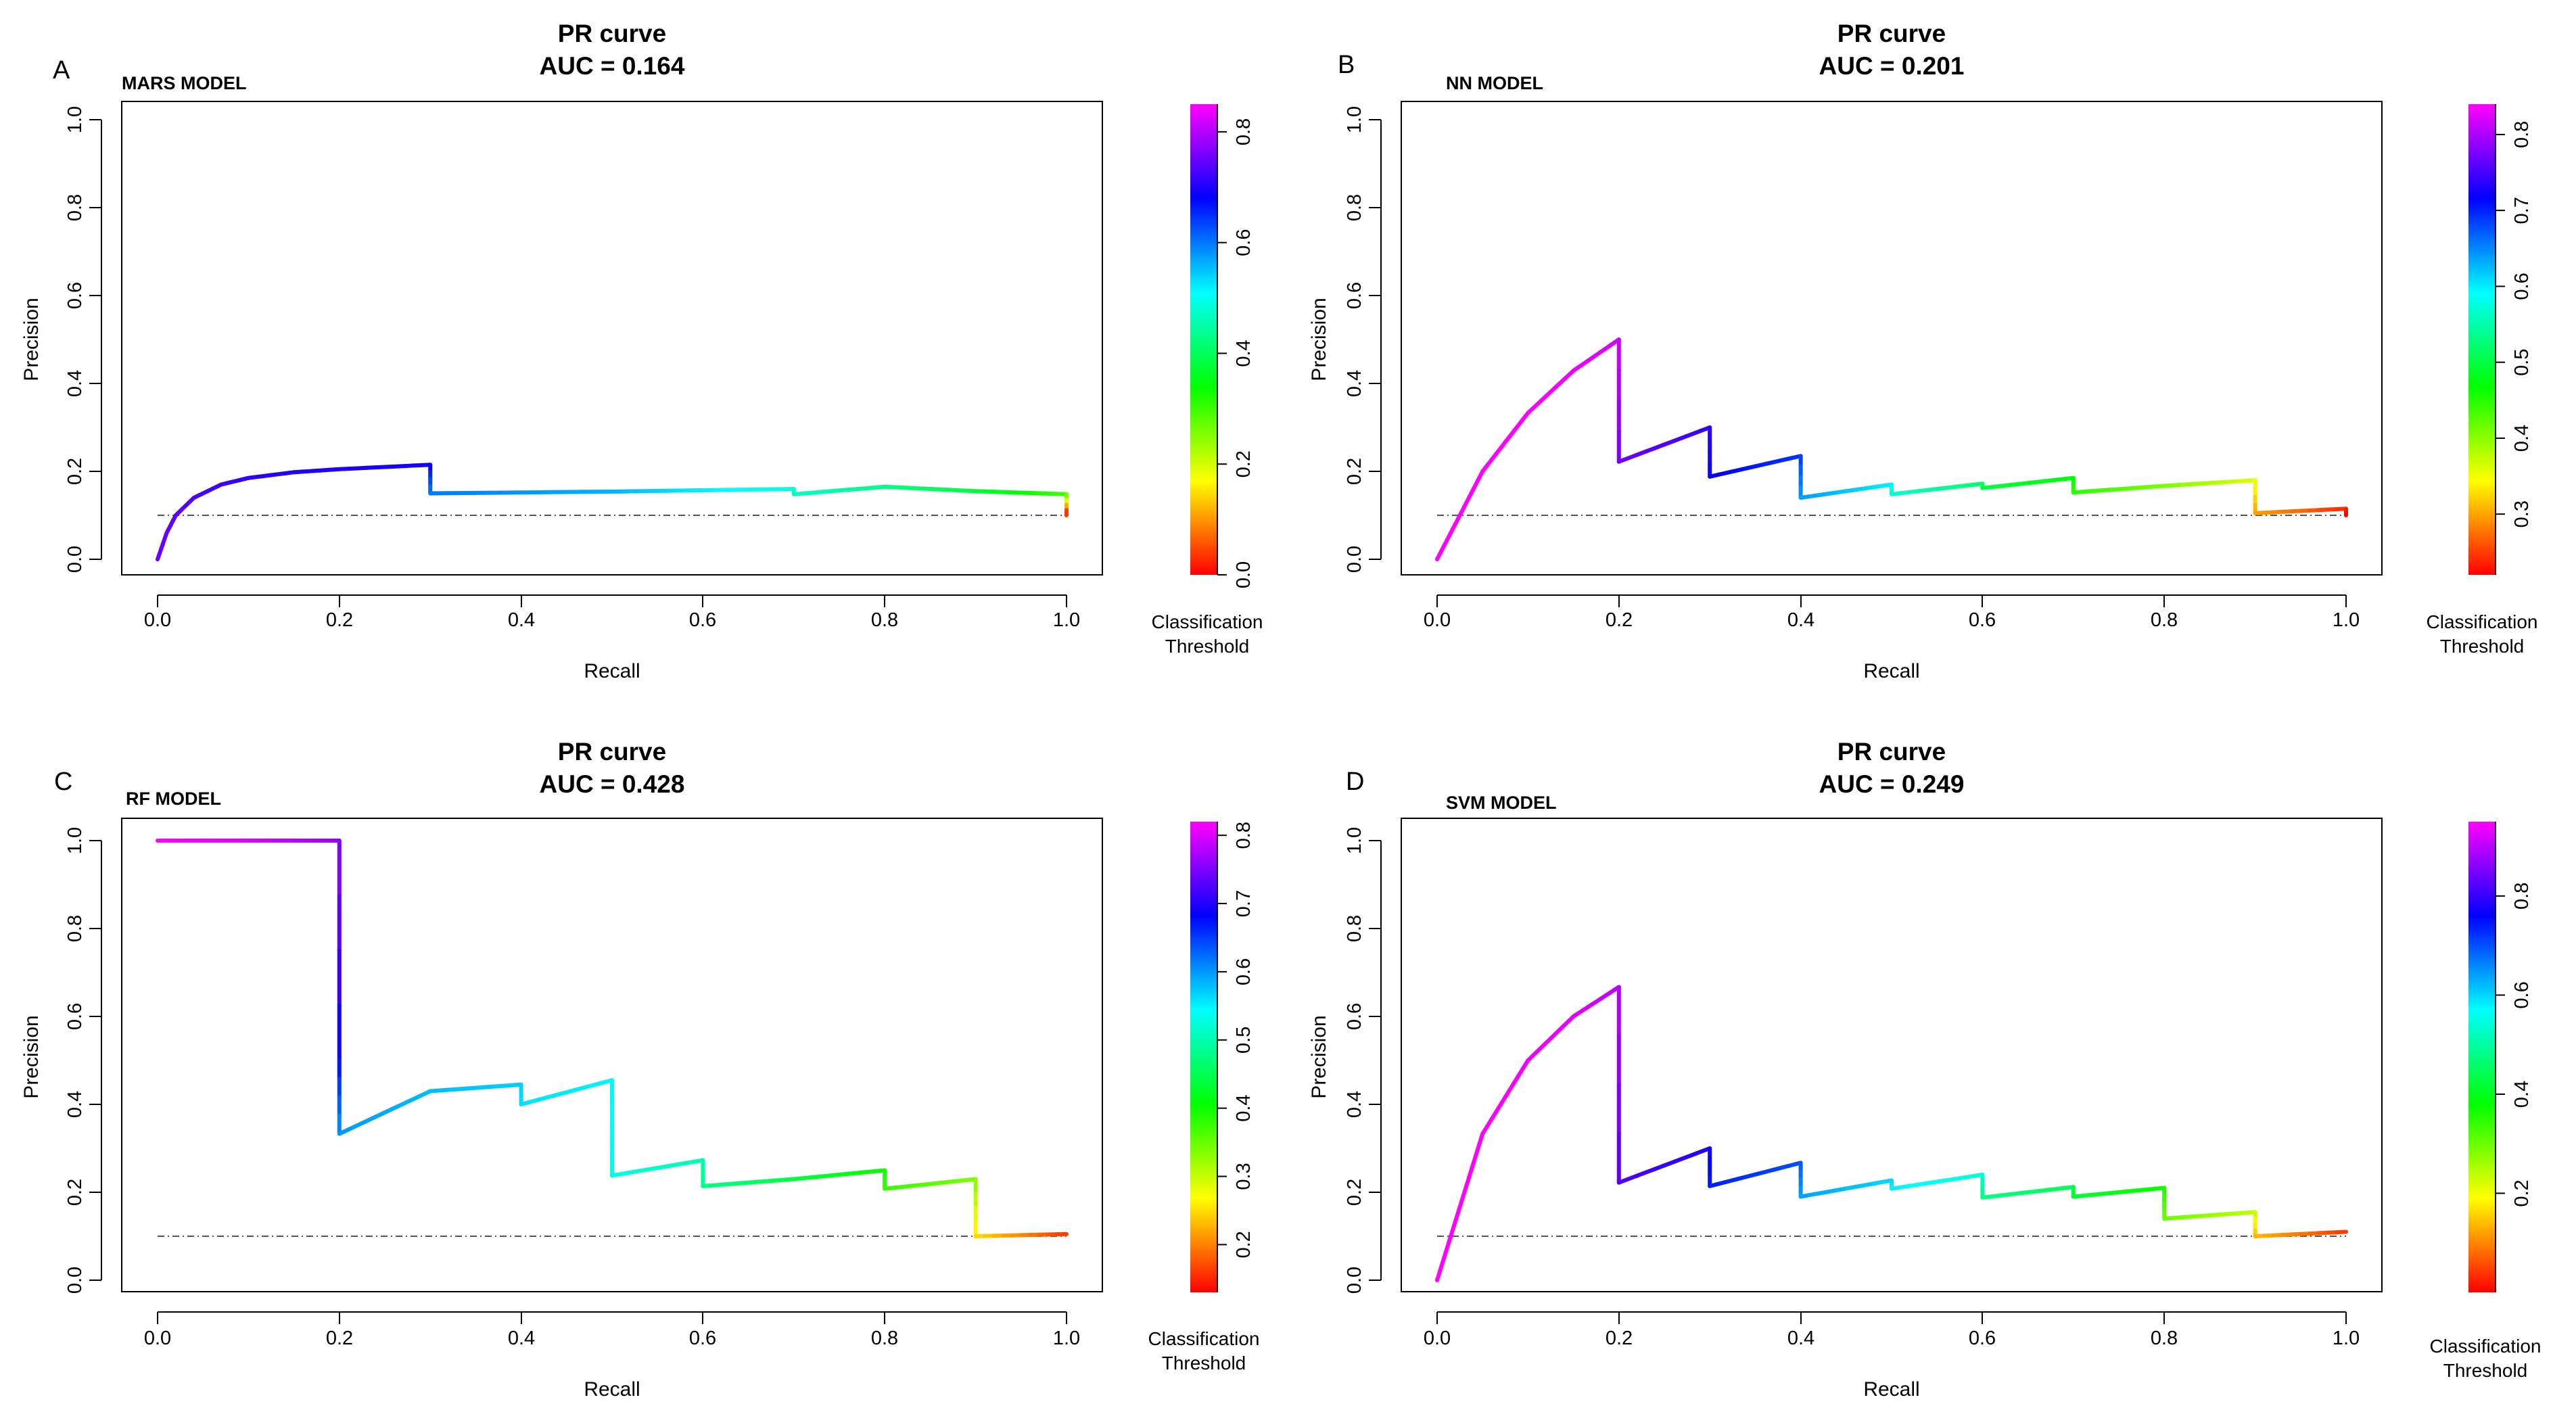 The image size is (2576, 1408). Describe the element at coordinates (1800, 620) in the screenshot. I see `x-tick-label-b-2: 0.4` at that location.